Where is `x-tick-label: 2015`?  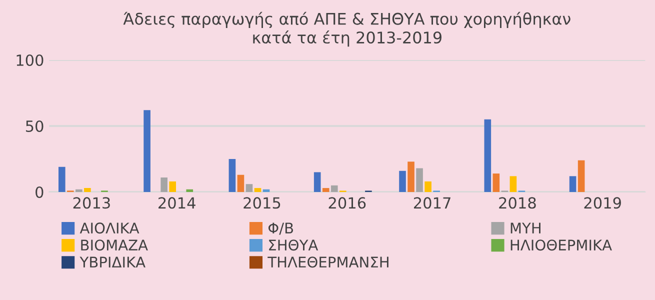 x-tick-label: 2015 is located at coordinates (262, 203).